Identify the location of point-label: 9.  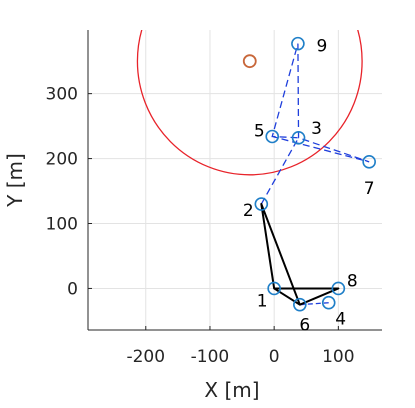
(321, 47).